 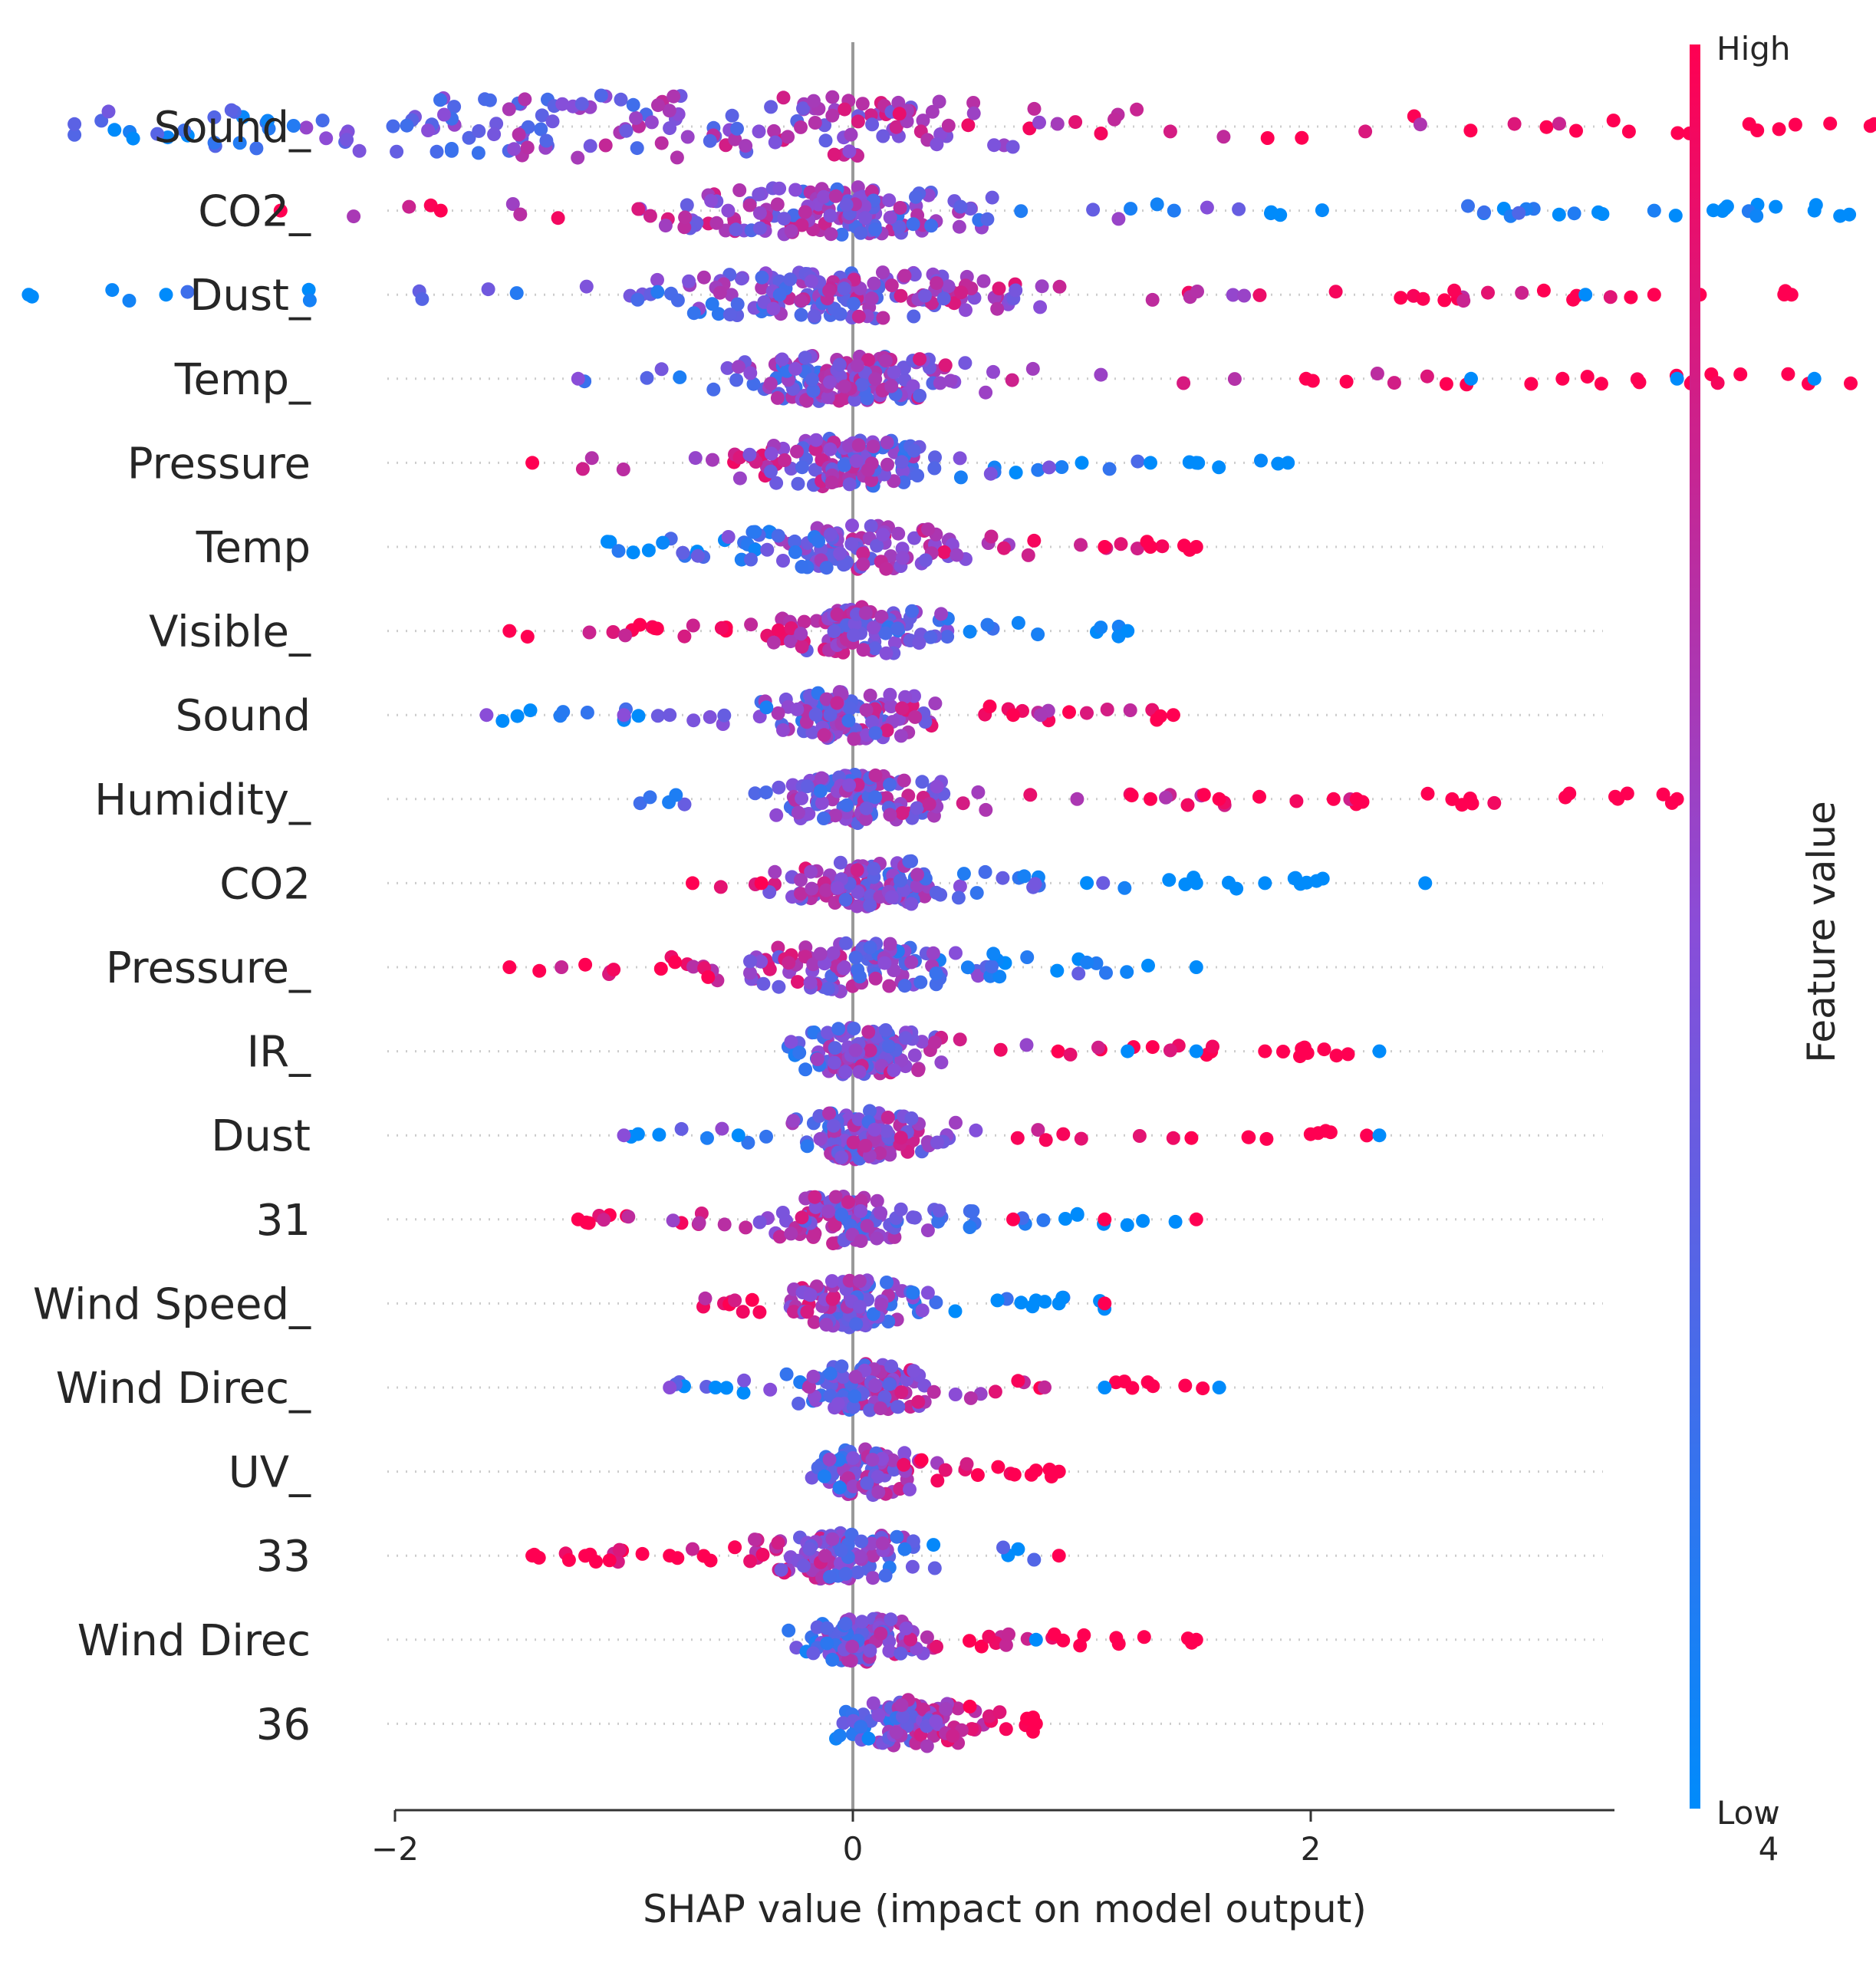 What do you see at coordinates (208, 968) in the screenshot?
I see `feature-label: Pressure_` at bounding box center [208, 968].